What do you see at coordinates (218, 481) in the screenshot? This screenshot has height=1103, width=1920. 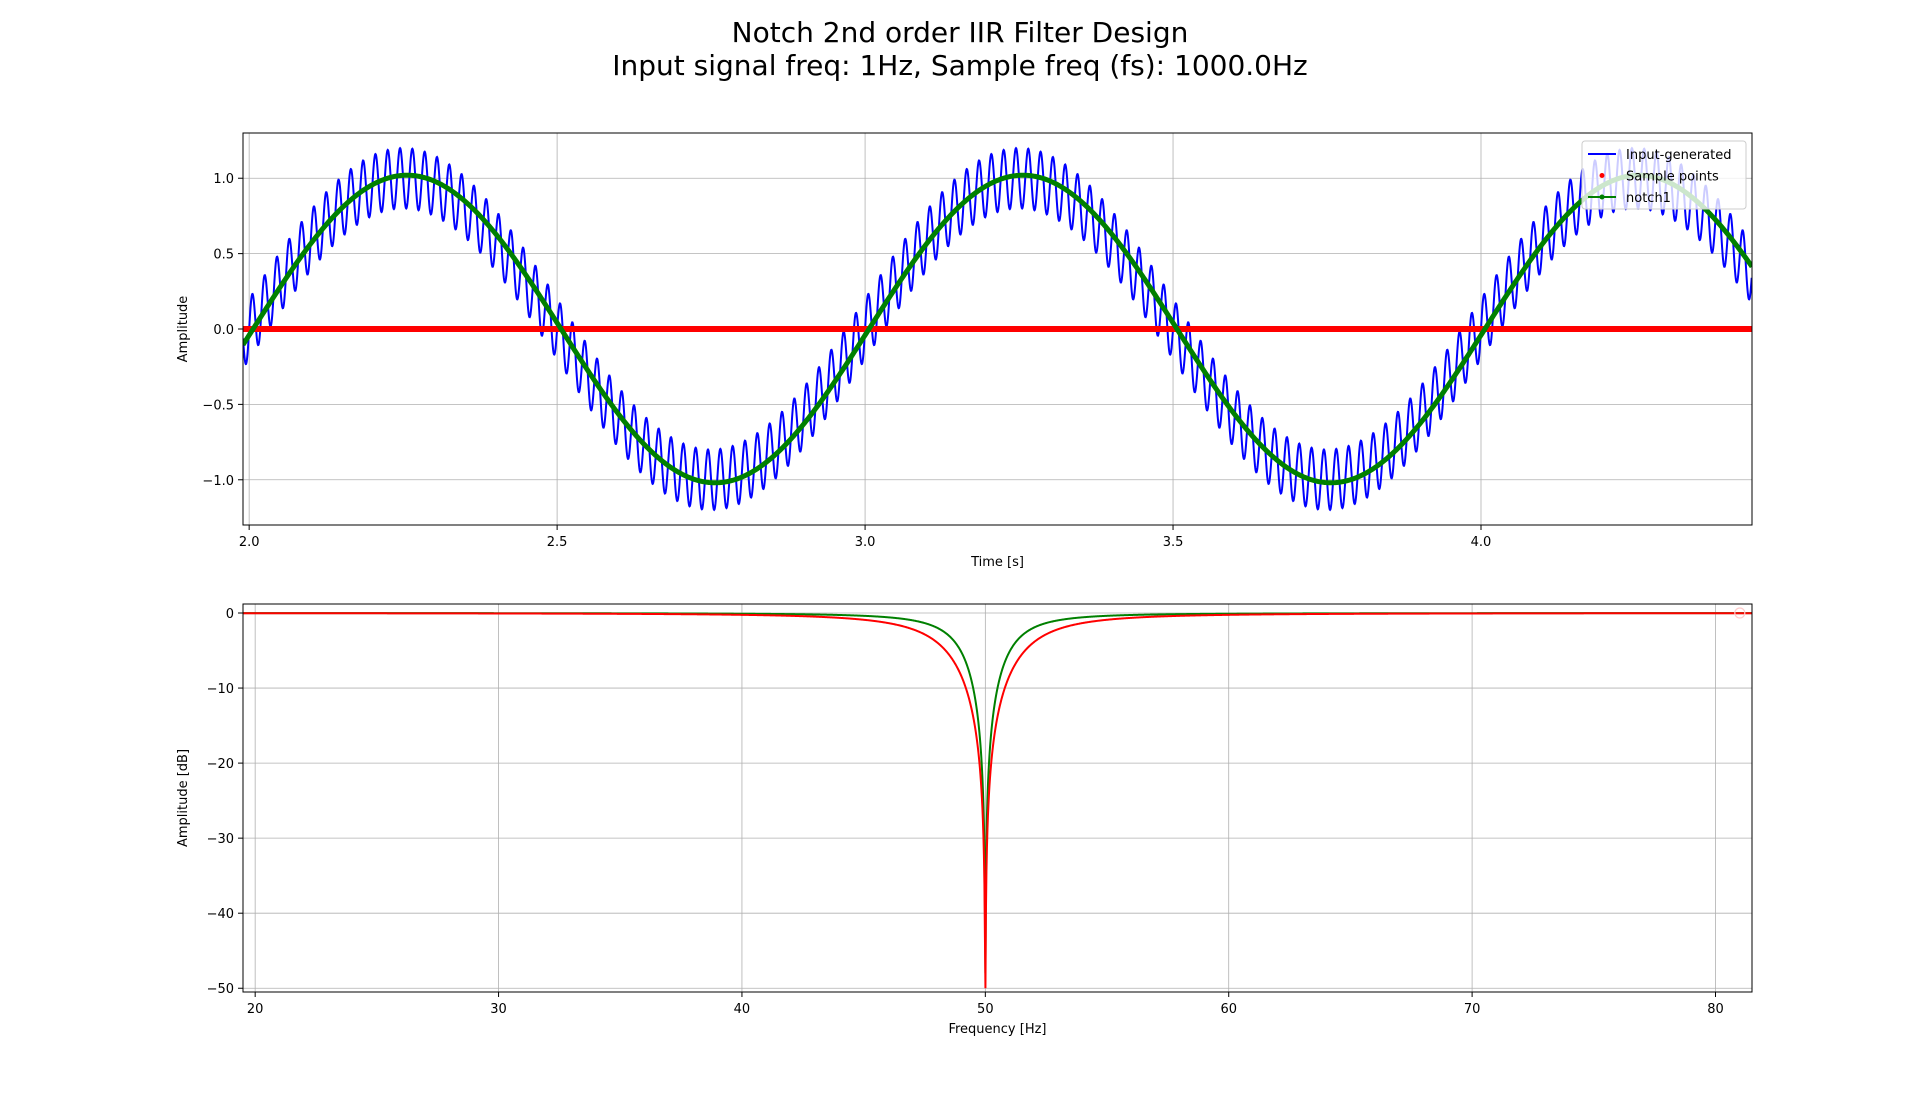 I see `y-tick-label: −1.0` at bounding box center [218, 481].